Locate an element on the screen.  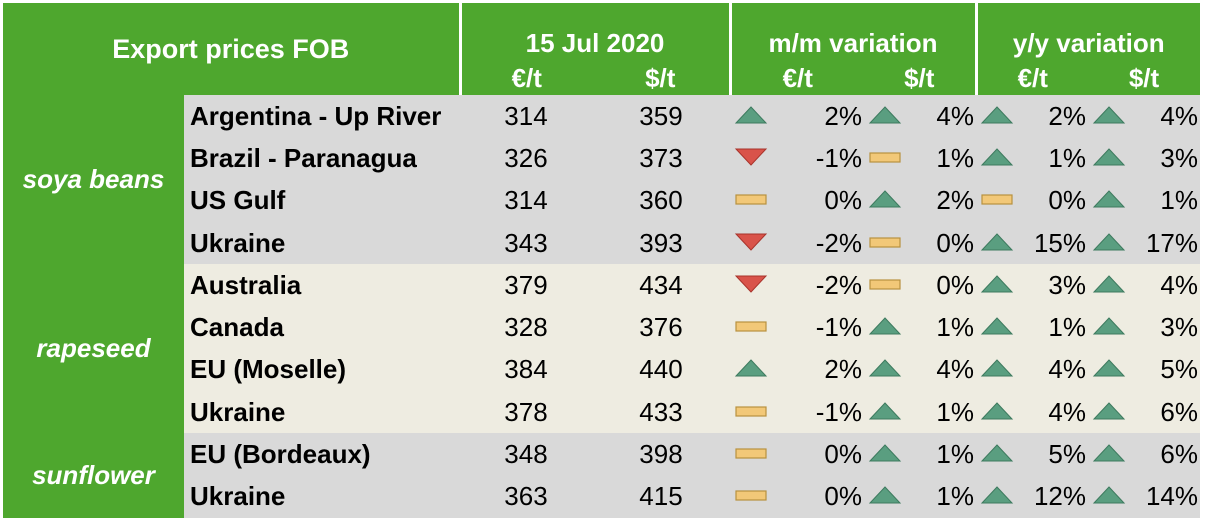
variation-value: 5% is located at coordinates (1067, 454).